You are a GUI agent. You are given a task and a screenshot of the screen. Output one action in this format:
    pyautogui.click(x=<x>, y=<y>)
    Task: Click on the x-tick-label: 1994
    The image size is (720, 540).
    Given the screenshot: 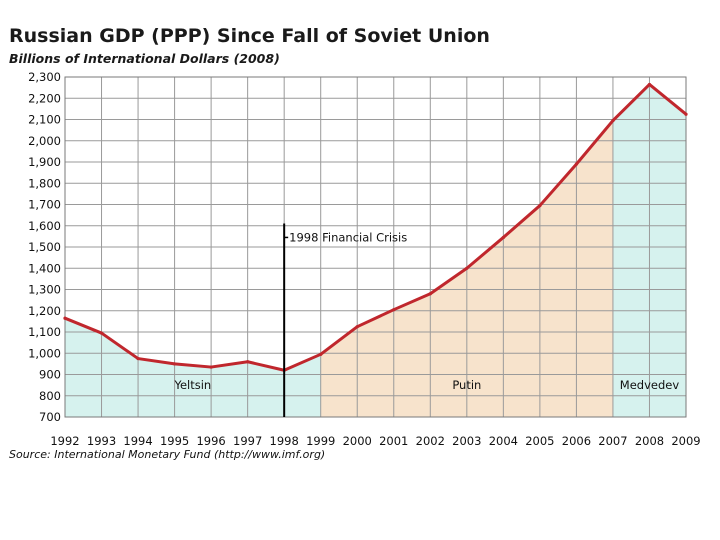 What is the action you would take?
    pyautogui.click(x=137, y=441)
    